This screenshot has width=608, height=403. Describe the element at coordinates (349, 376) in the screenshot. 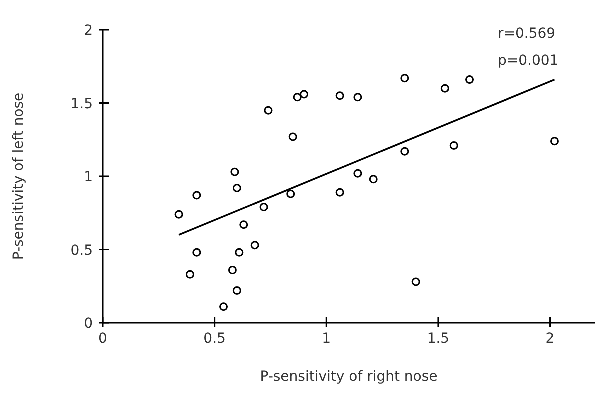

I see `x-axis-title: P-sensitivity of right nose` at that location.